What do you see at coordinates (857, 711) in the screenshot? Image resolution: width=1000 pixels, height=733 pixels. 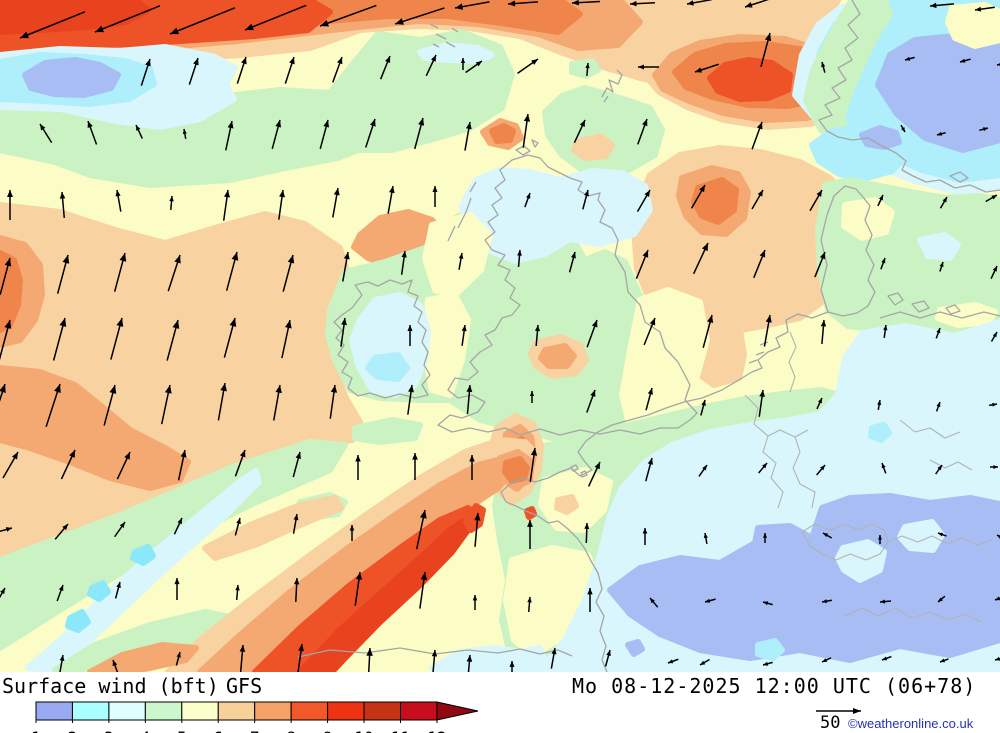 I see `scale-arrow-head` at bounding box center [857, 711].